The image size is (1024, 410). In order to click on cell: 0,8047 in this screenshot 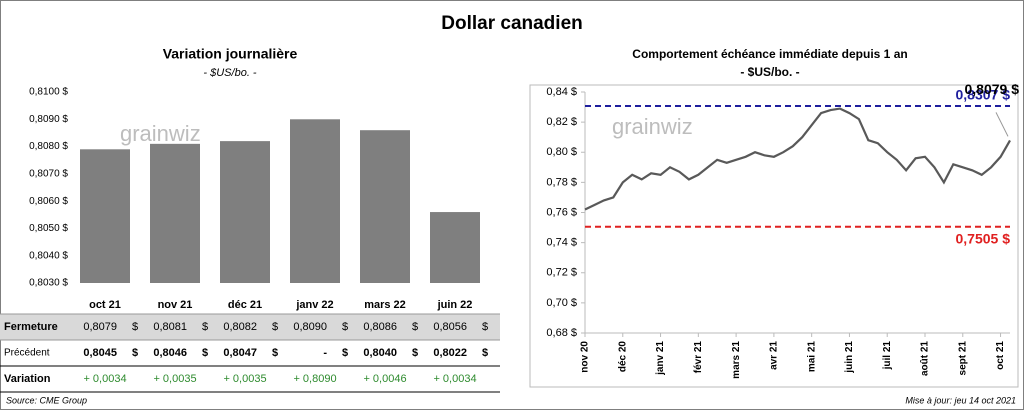, I will do `click(240, 353)`.